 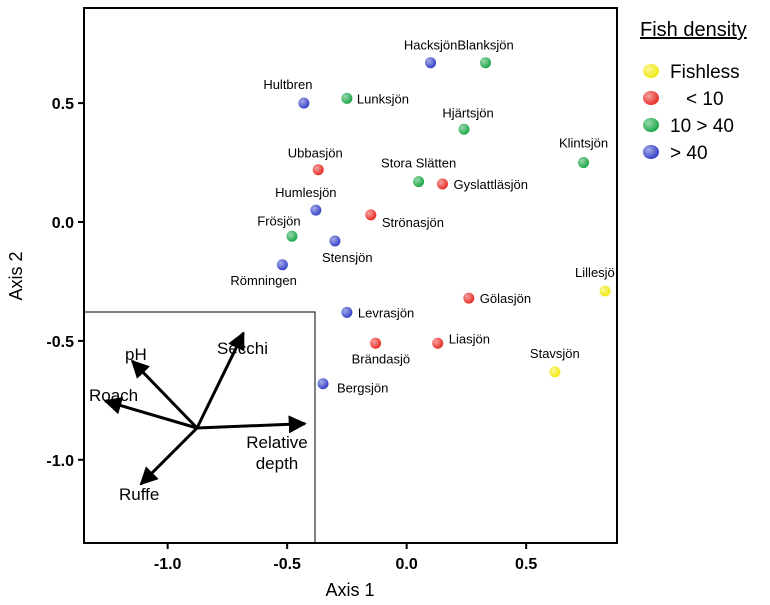 What do you see at coordinates (595, 272) in the screenshot?
I see `point-label: Lillesjö` at bounding box center [595, 272].